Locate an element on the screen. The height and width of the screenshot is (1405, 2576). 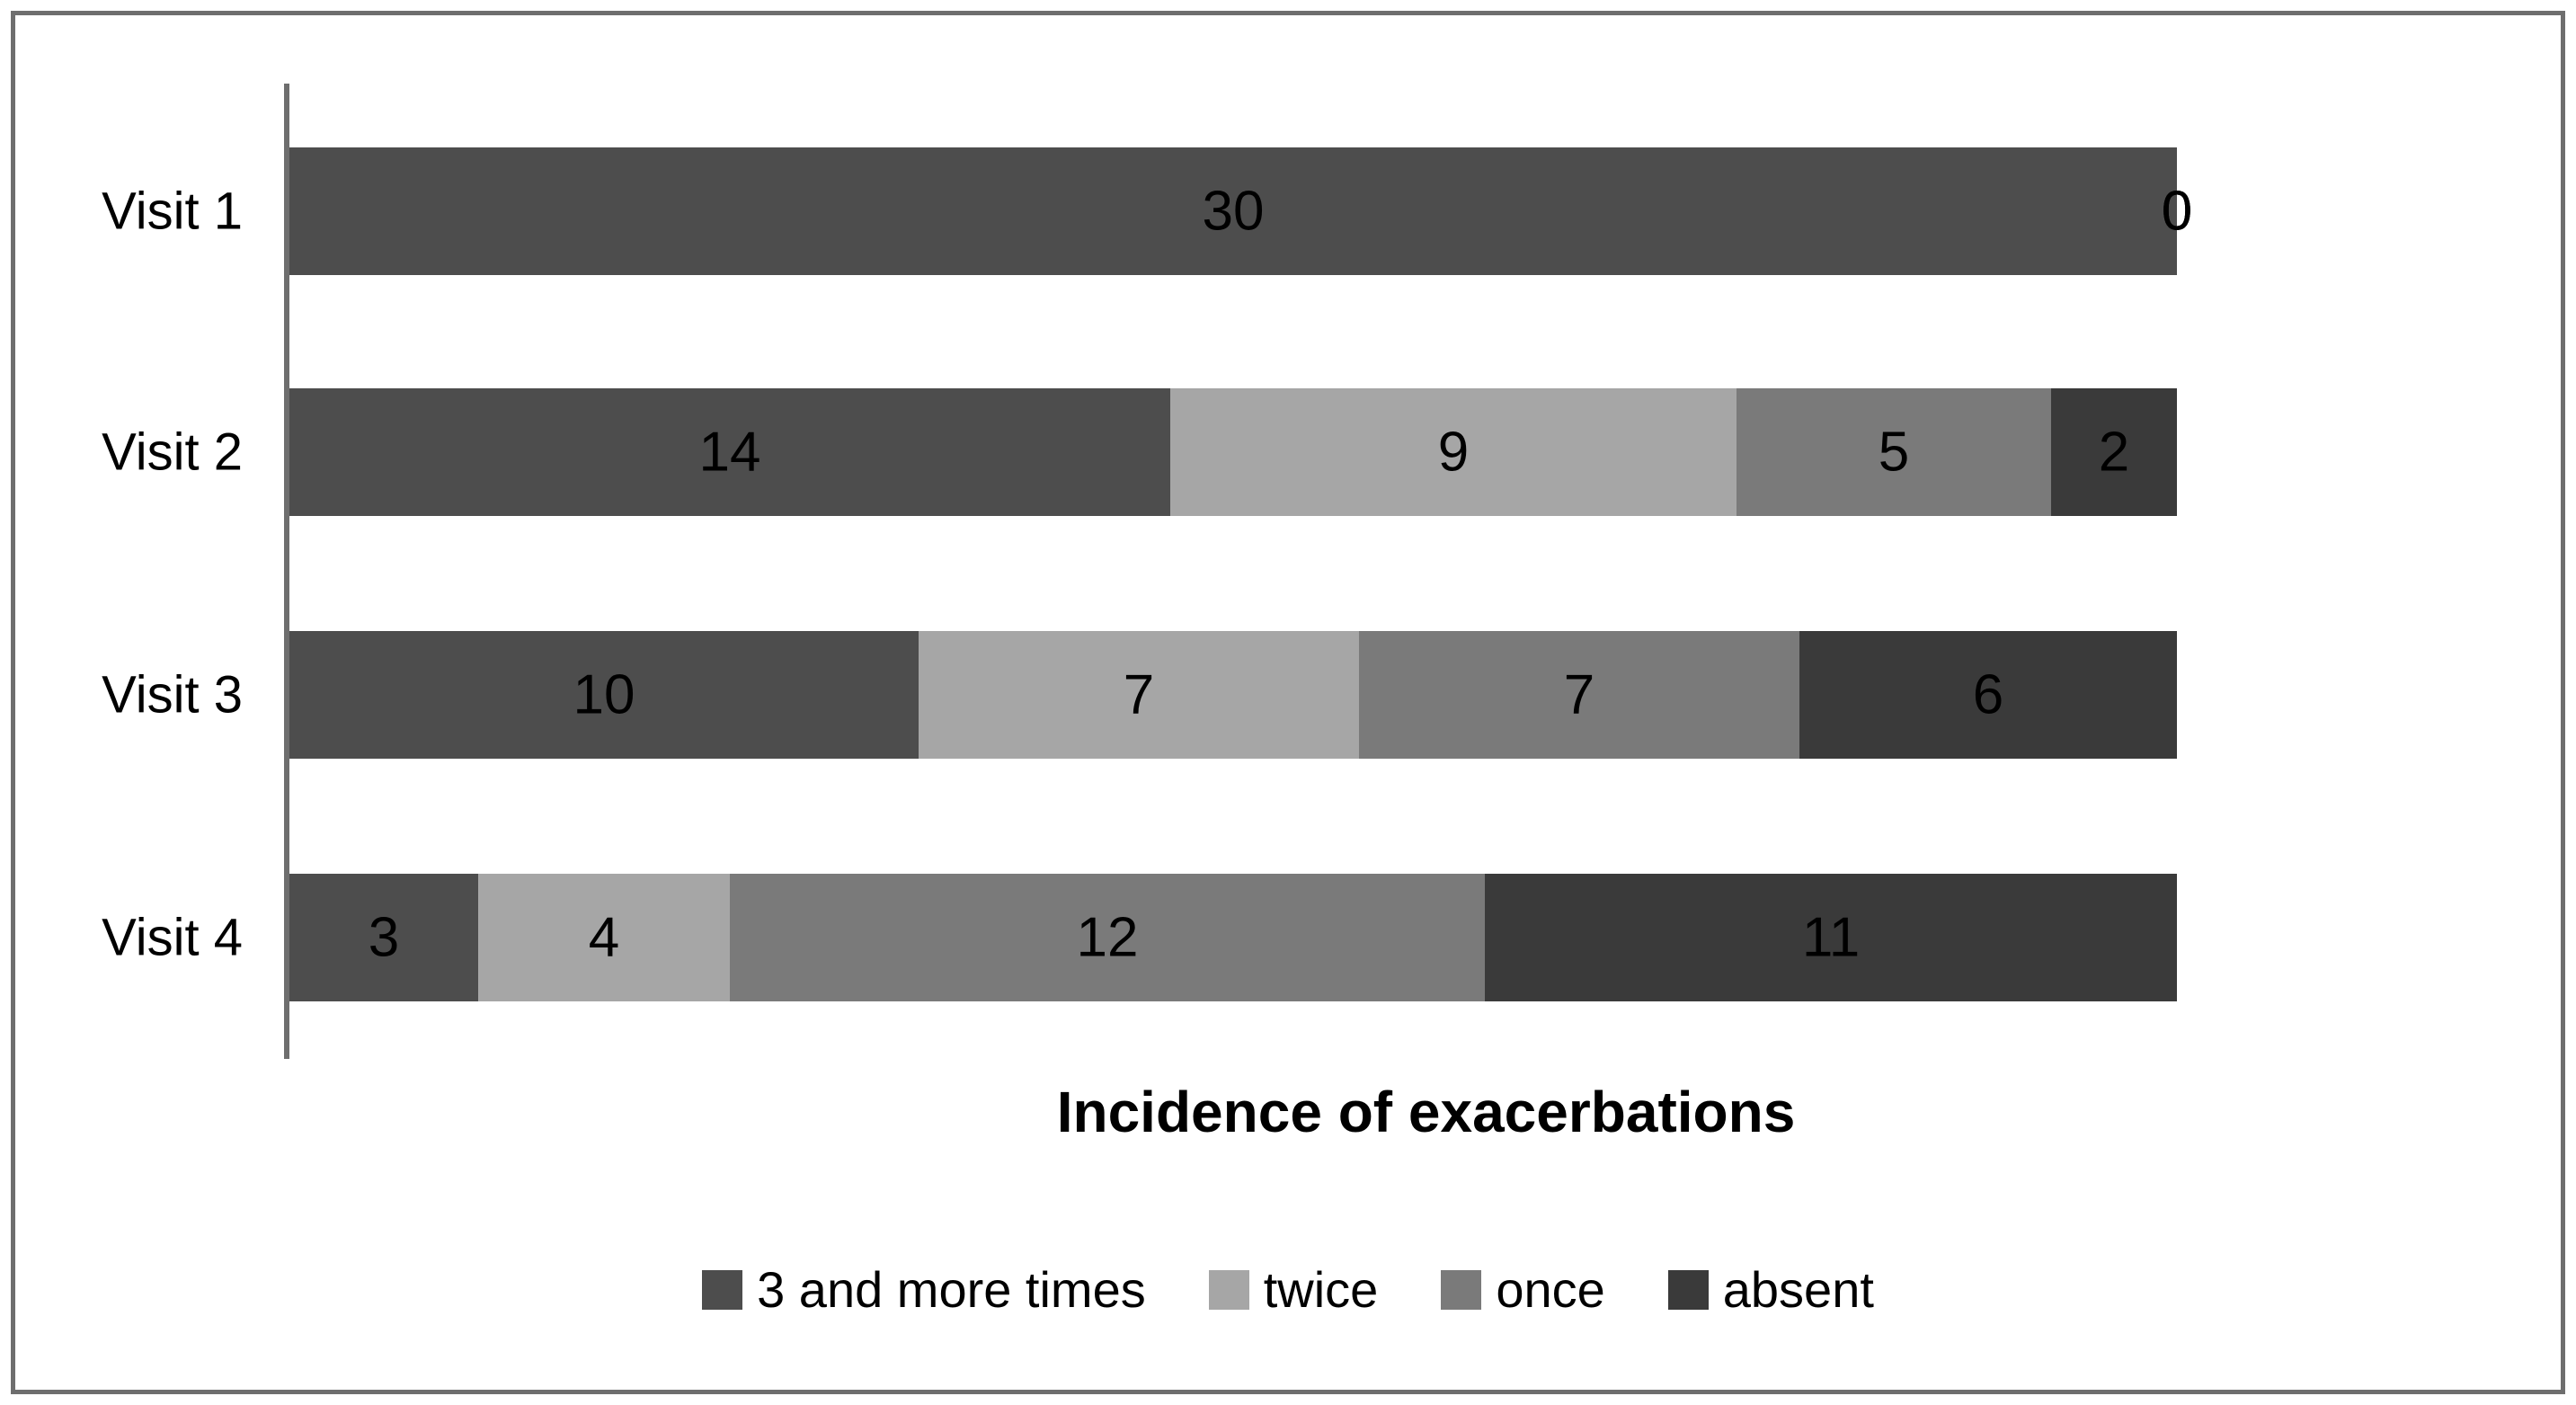
legend-item: once is located at coordinates (1523, 1289).